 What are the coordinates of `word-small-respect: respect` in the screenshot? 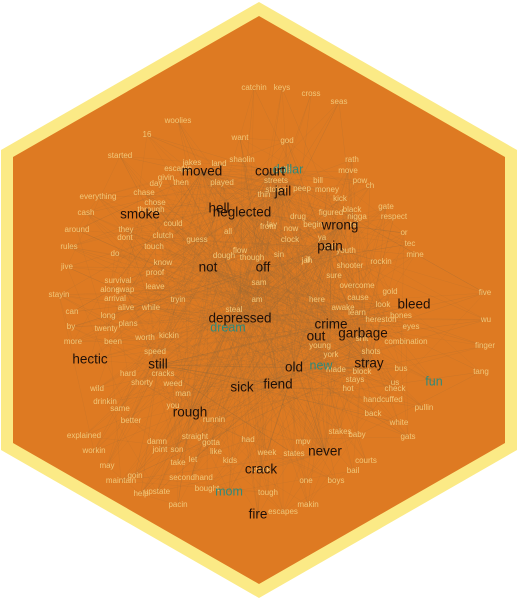 It's located at (394, 216).